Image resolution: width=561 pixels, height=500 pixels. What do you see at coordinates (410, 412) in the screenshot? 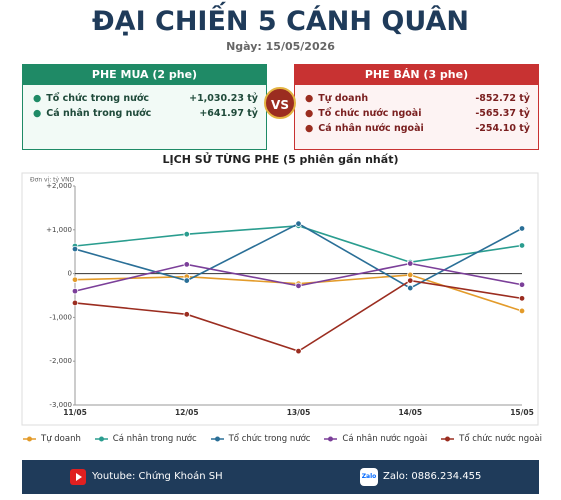
I see `x-tick-label: 14/05` at bounding box center [410, 412].